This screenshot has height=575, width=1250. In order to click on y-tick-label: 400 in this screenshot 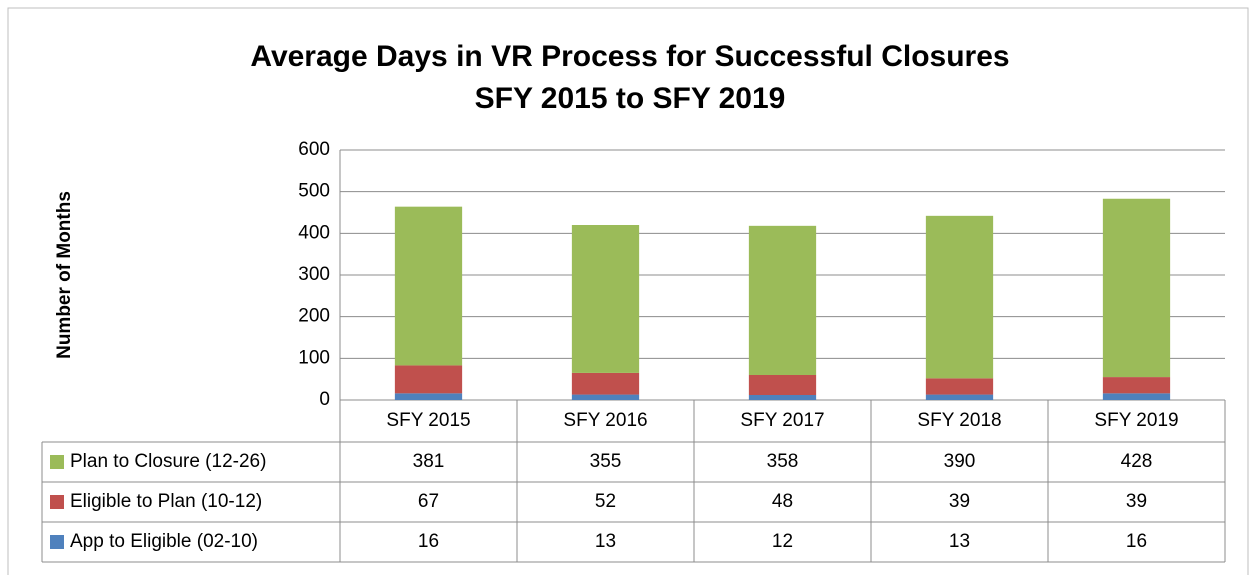, I will do `click(314, 232)`.